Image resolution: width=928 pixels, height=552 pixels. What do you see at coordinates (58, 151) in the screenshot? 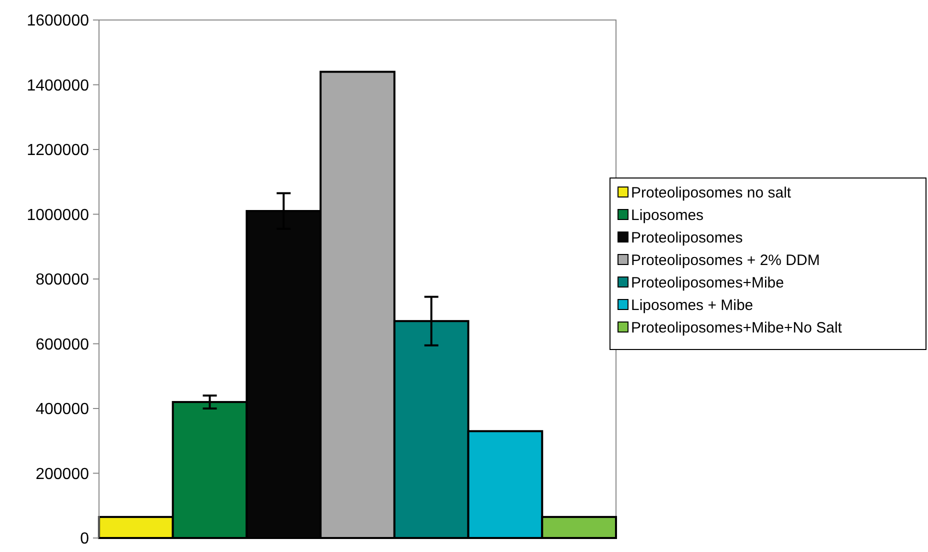
I see `y-tick-label: 1200000` at bounding box center [58, 151].